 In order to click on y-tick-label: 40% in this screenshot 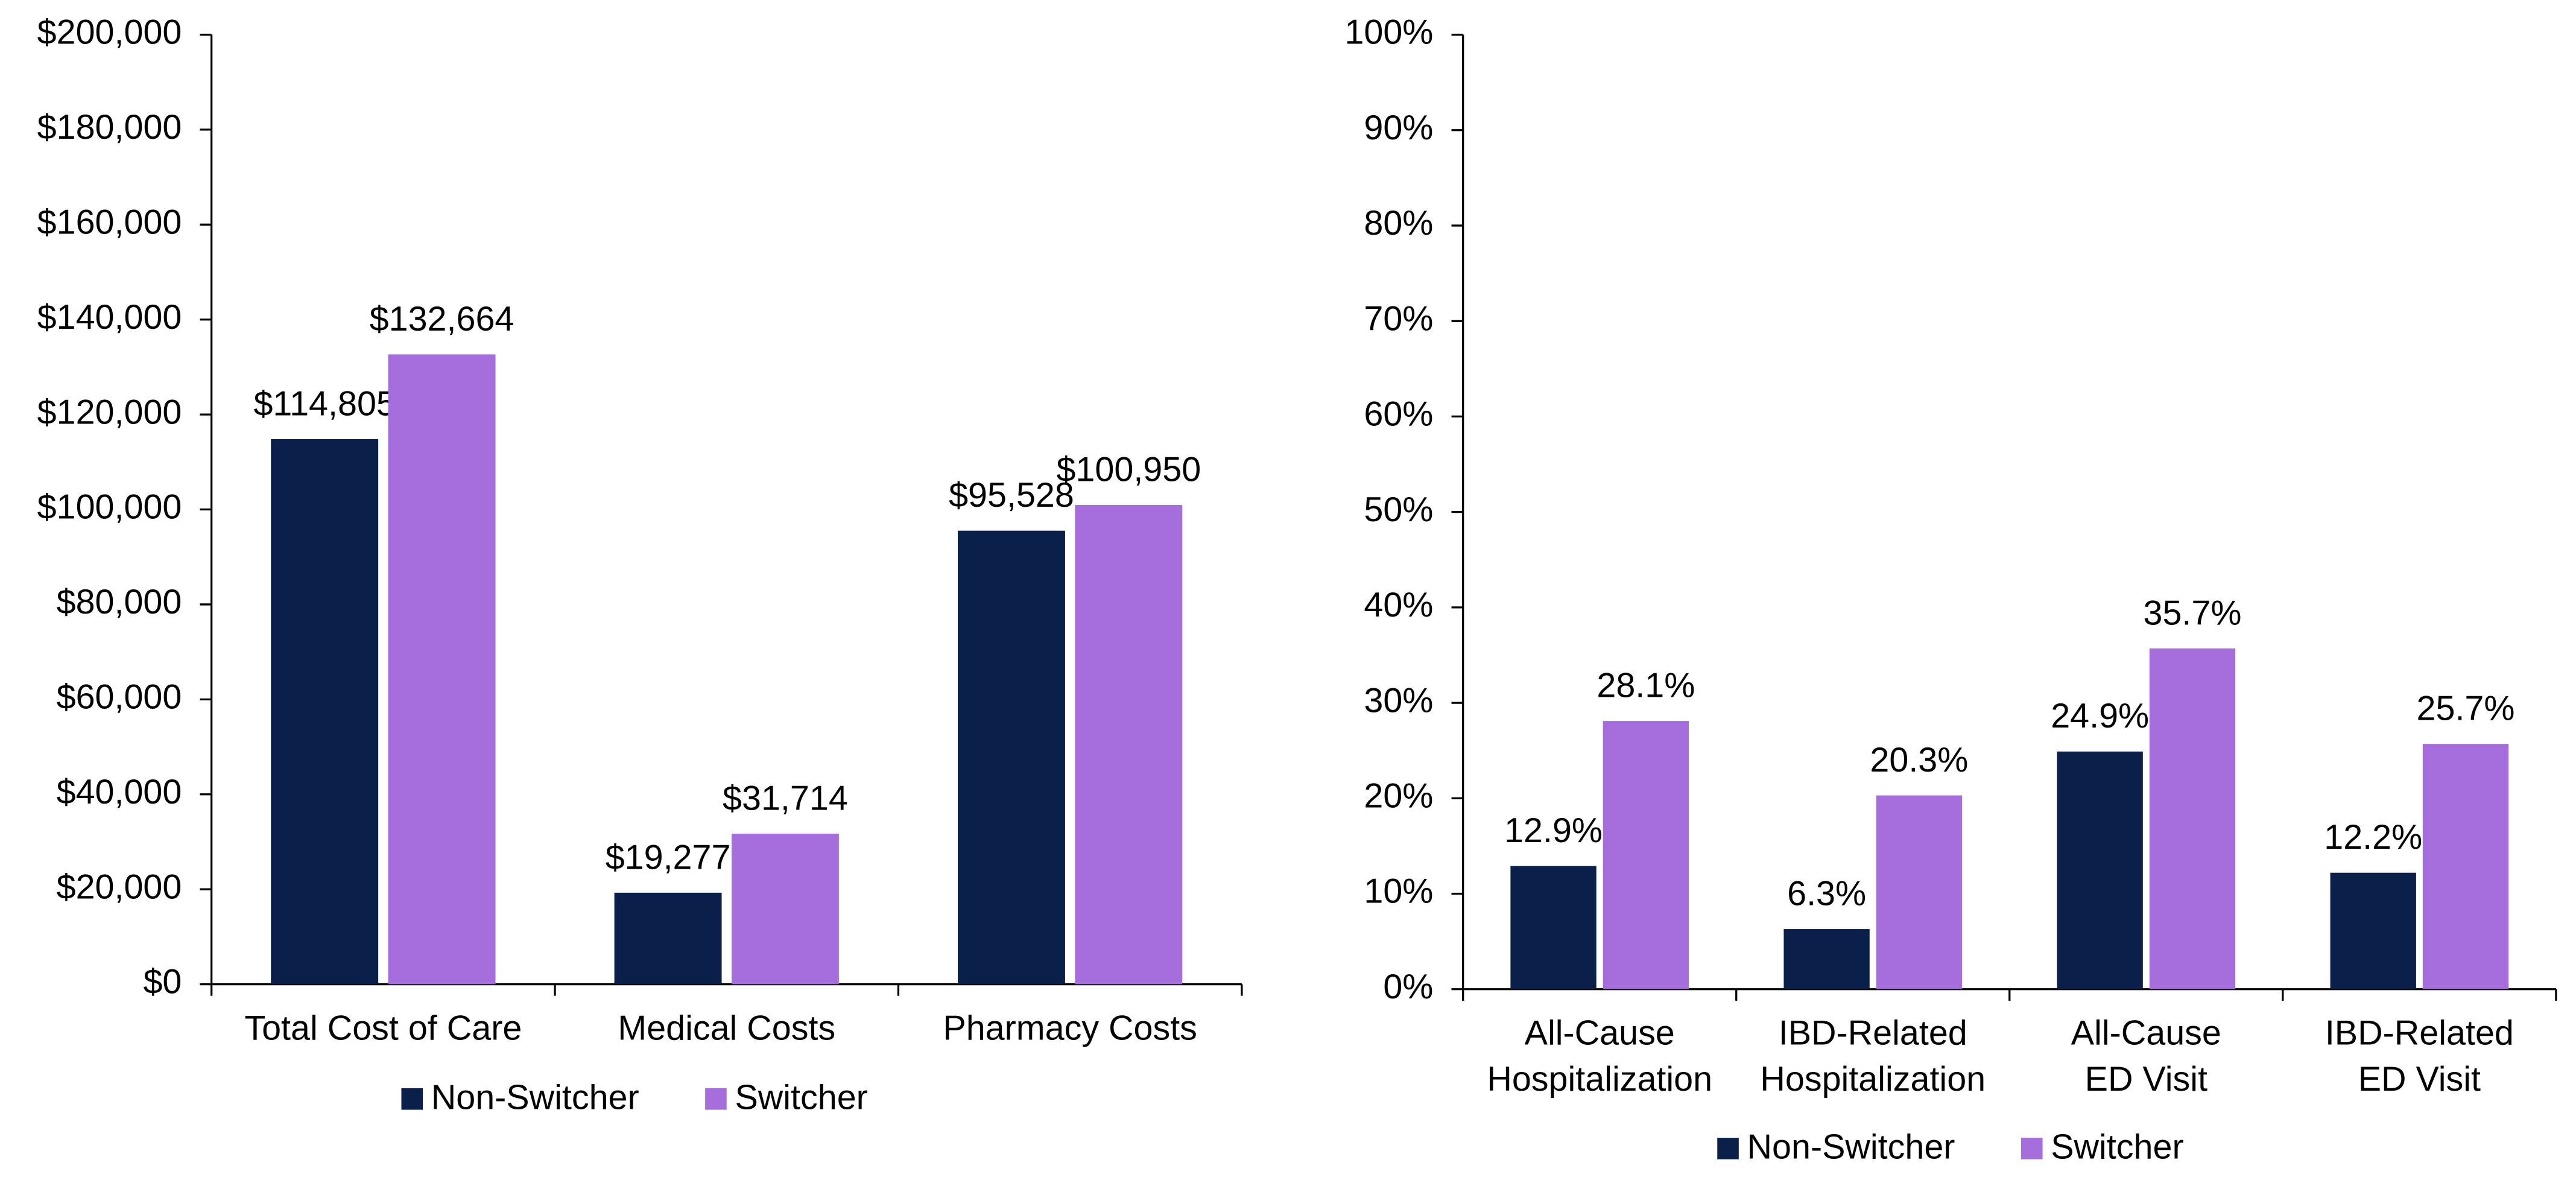, I will do `click(1399, 605)`.